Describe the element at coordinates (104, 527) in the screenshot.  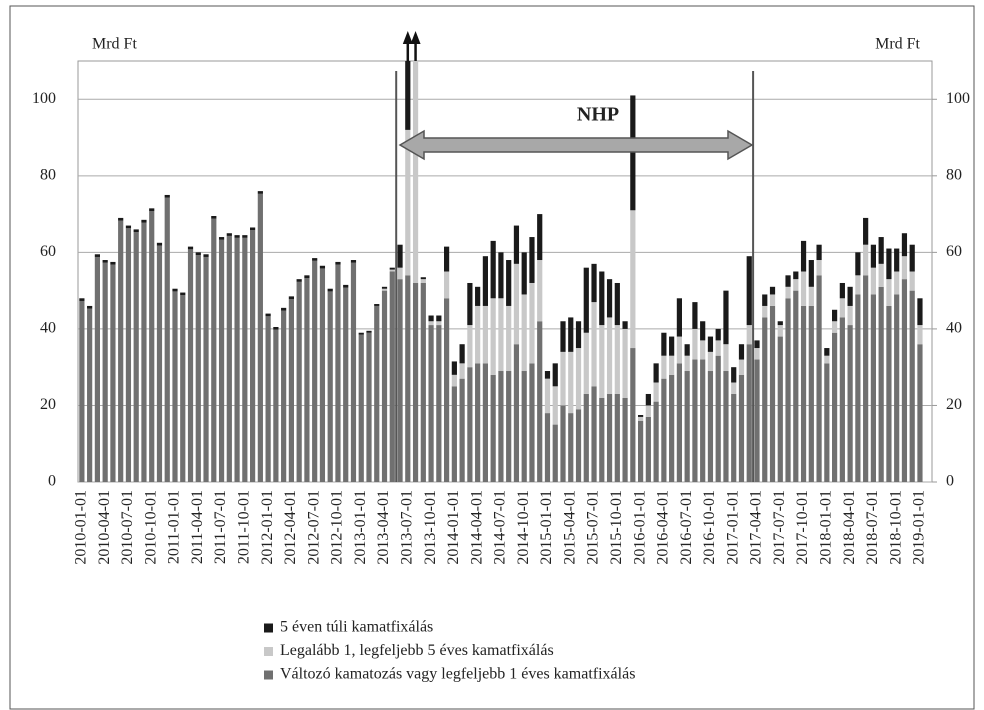
I see `x-tick-label: 2010-04-01` at that location.